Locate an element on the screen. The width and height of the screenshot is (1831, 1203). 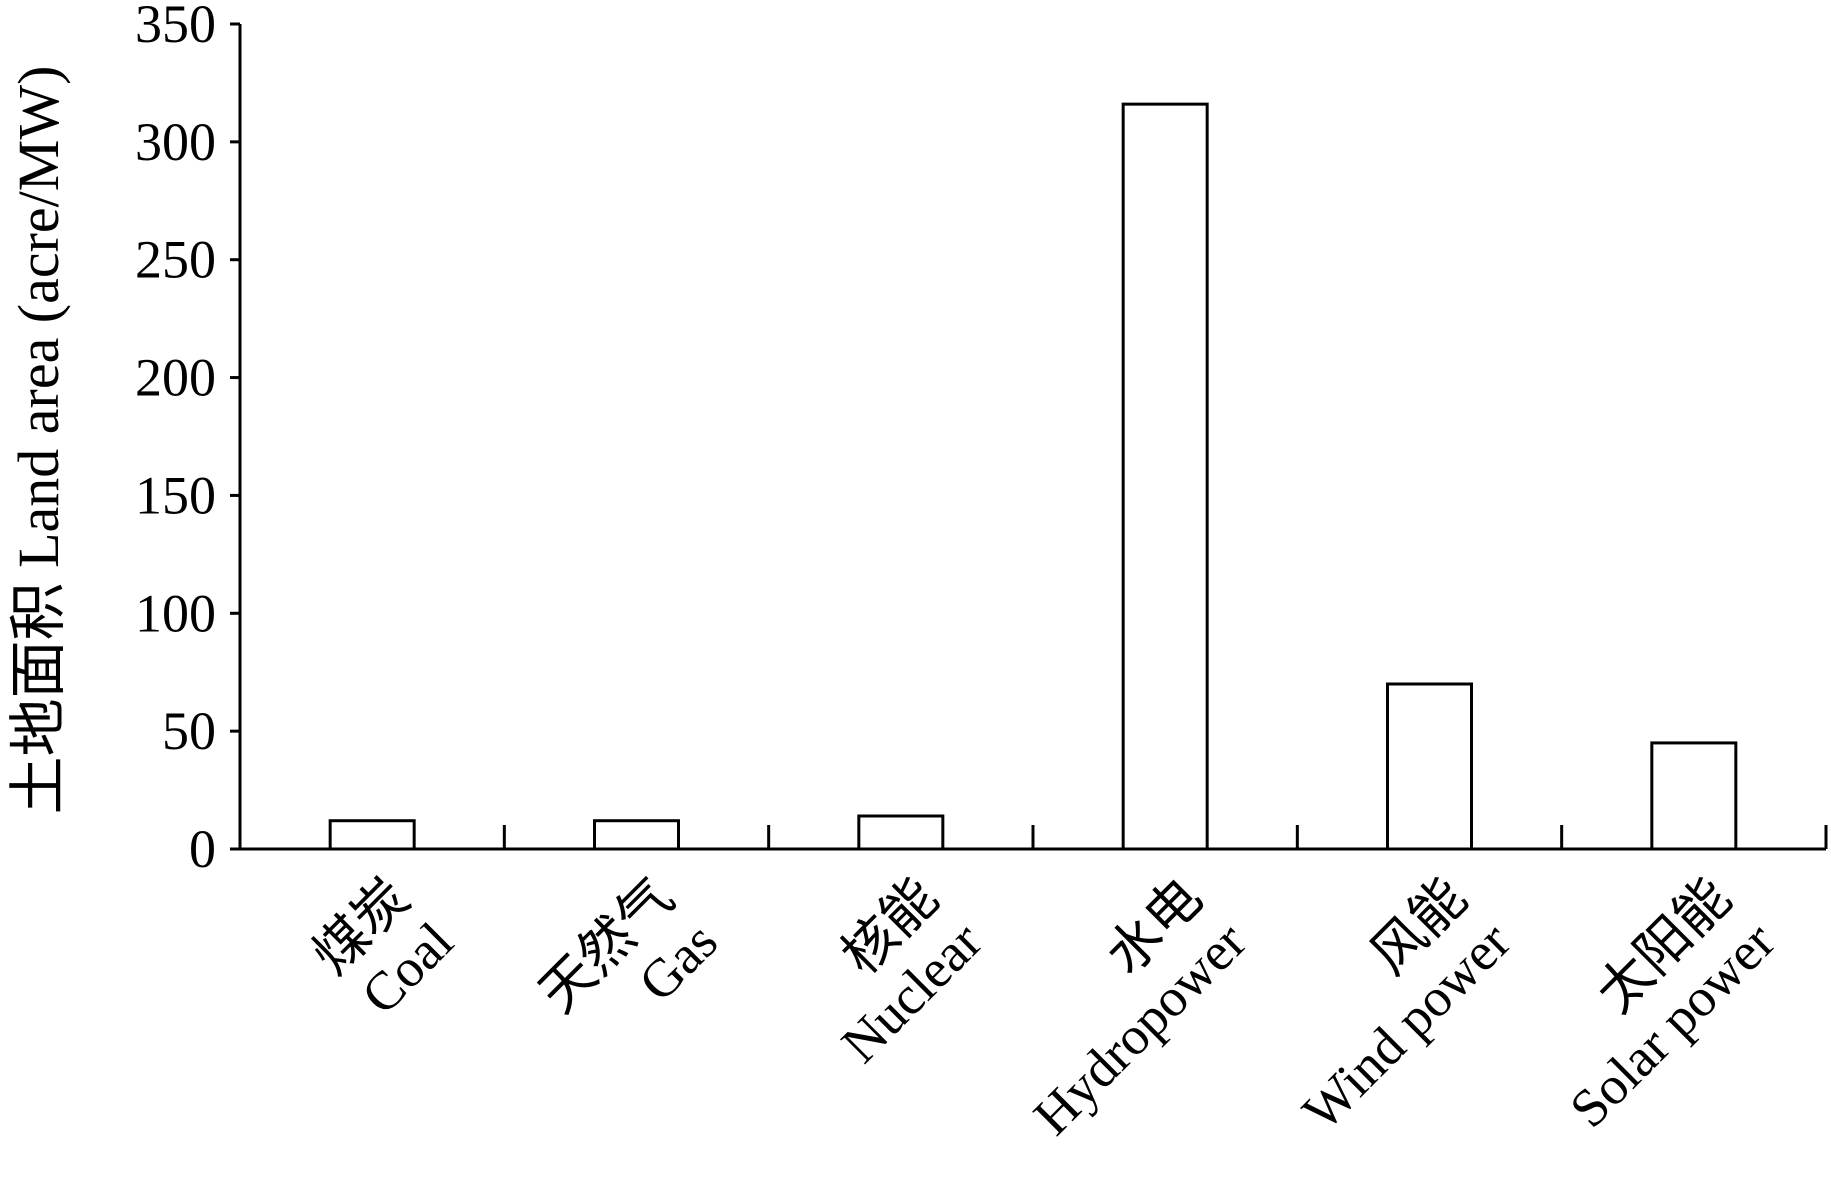
y-tick-label: 100 is located at coordinates (175, 613).